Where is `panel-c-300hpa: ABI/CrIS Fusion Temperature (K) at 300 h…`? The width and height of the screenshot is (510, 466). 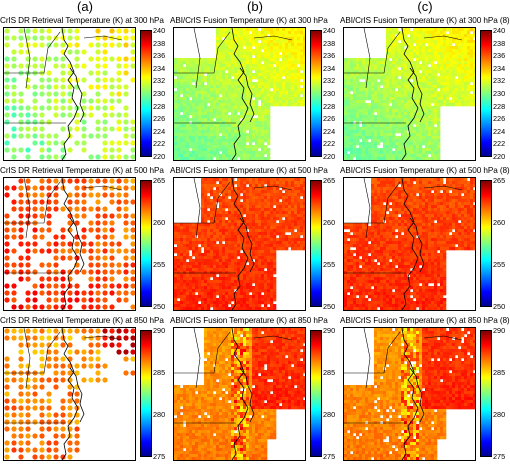
panel-c-300hpa: ABI/CrIS Fusion Temperature (K) at 300 h… is located at coordinates (425, 90).